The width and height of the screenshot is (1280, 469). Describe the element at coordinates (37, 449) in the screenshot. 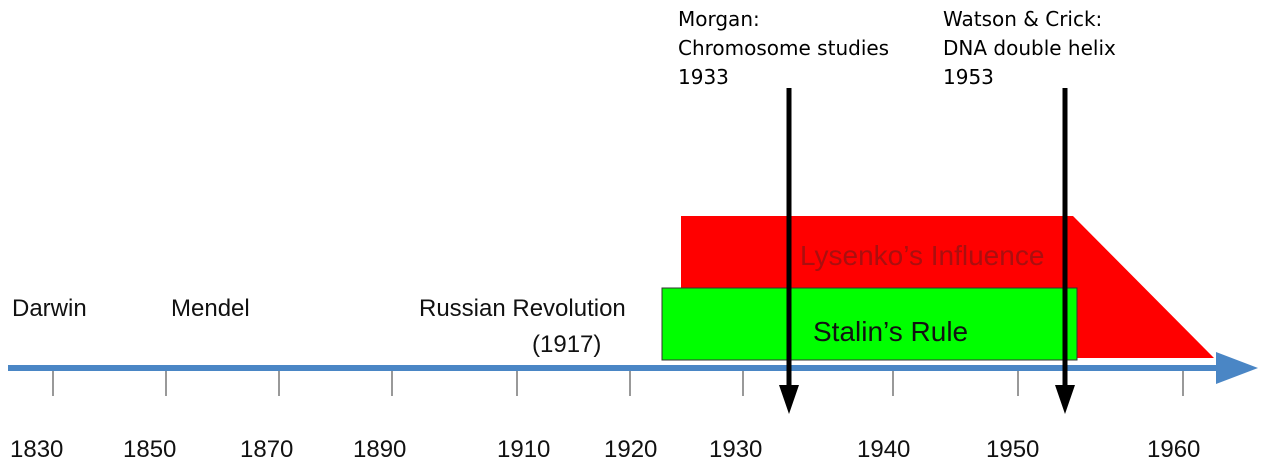

I see `year-label-1830: 1830` at that location.